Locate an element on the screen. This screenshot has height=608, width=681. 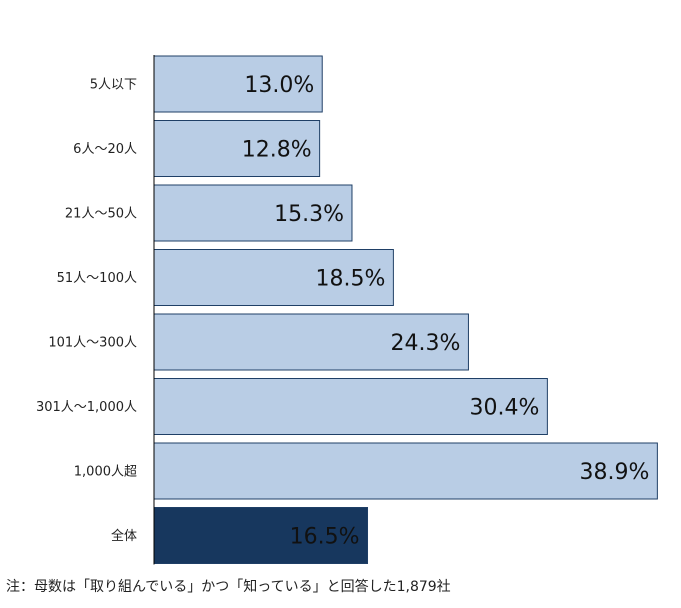
category-label-6: 1,000人超 is located at coordinates (105, 472).